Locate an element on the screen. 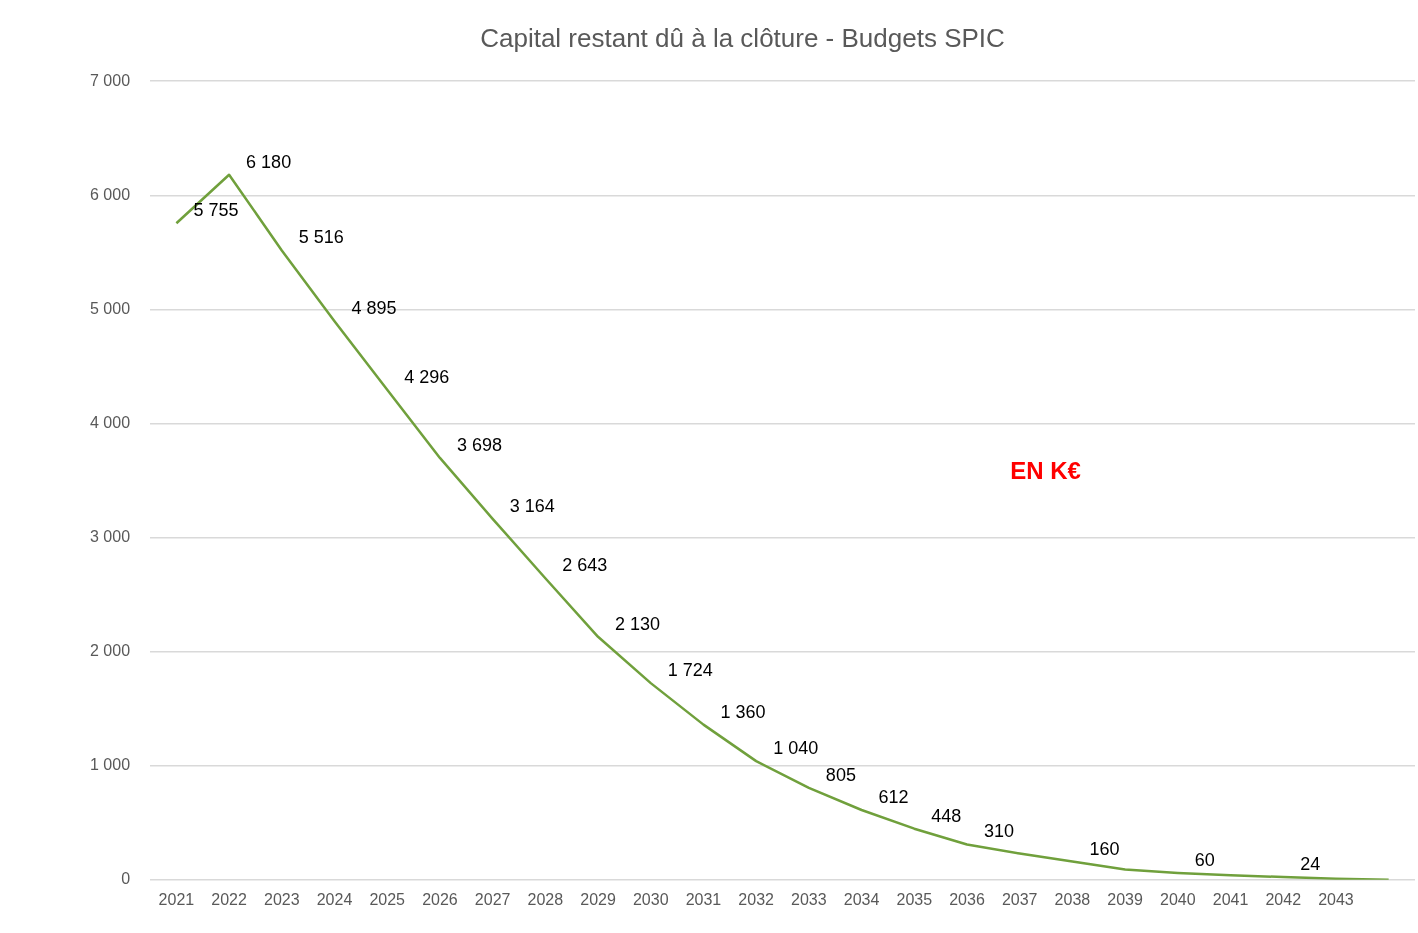 The image size is (1418, 933). x-tick-label: 2038 is located at coordinates (1072, 899).